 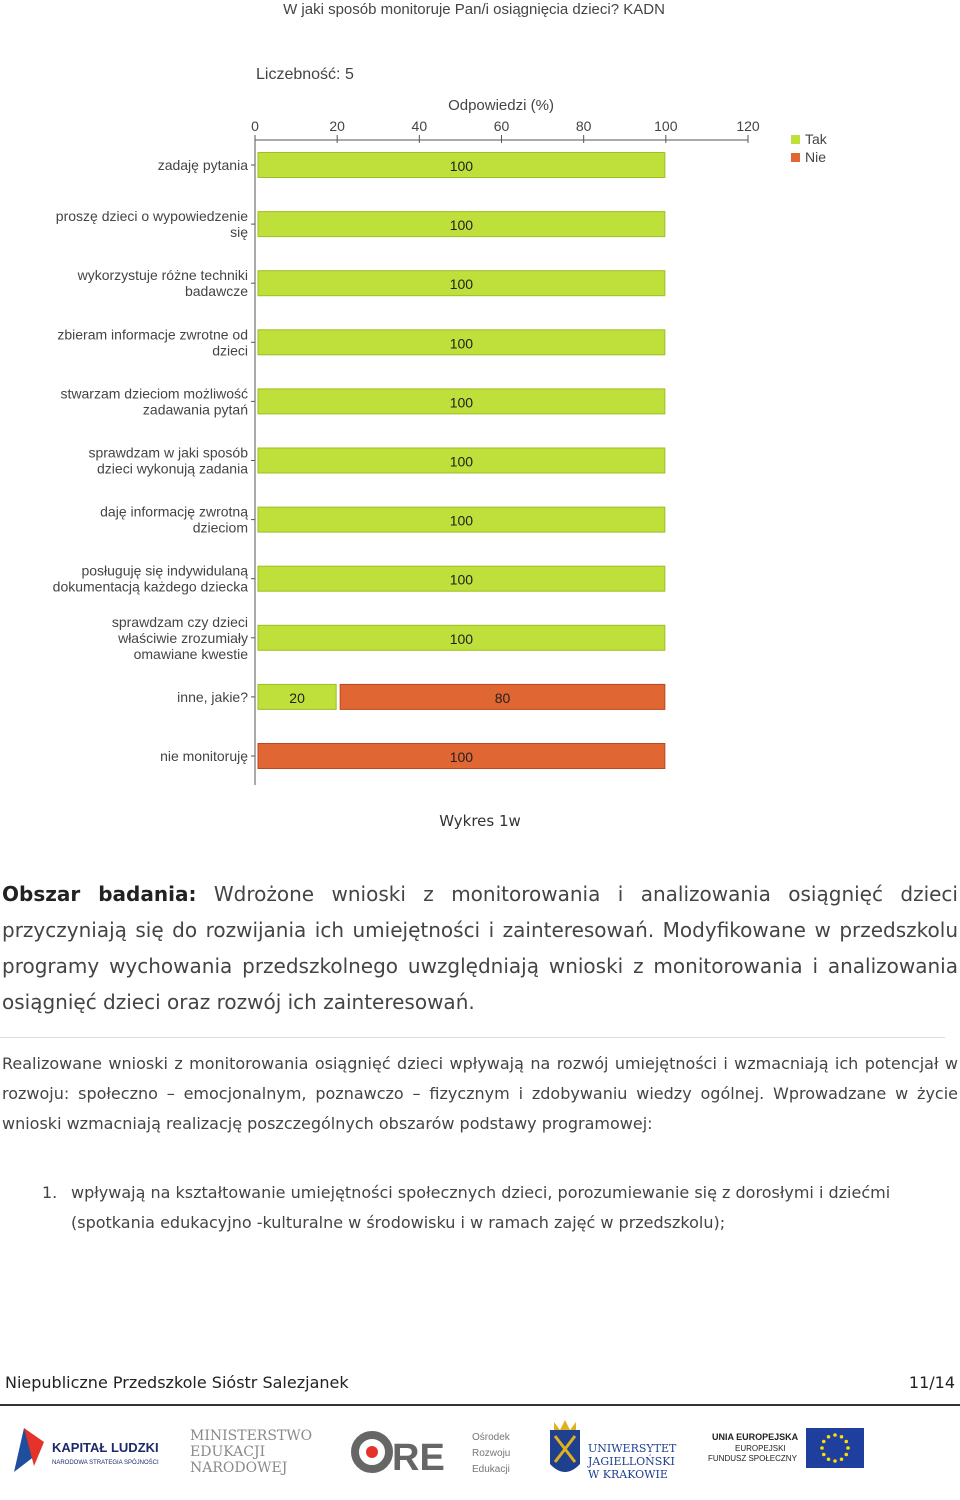 I want to click on category-label: dzieciom, so click(x=220, y=528).